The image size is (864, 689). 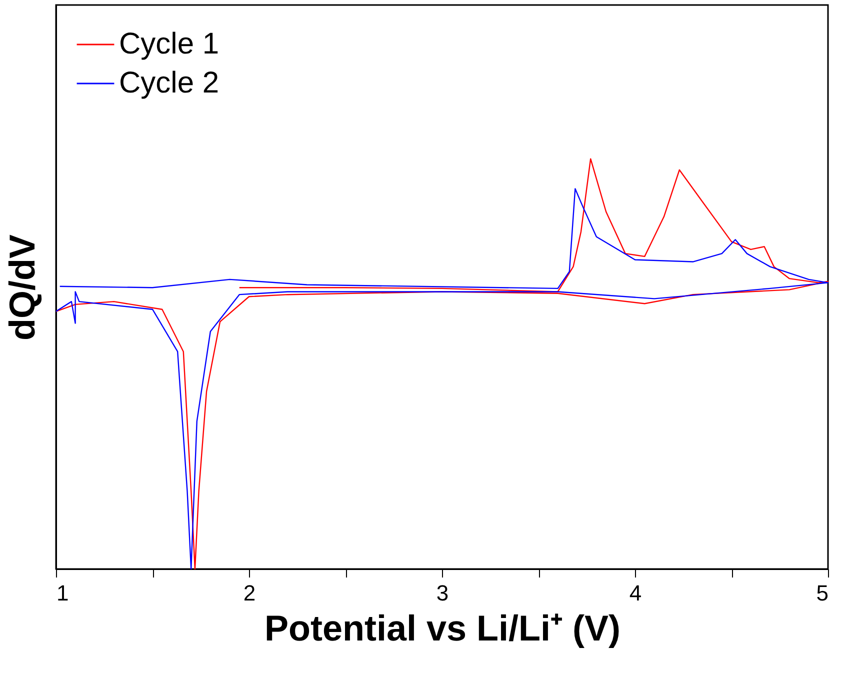 I want to click on x-axis-title: Potential vs Li/Li⁺ (V), so click(x=442, y=628).